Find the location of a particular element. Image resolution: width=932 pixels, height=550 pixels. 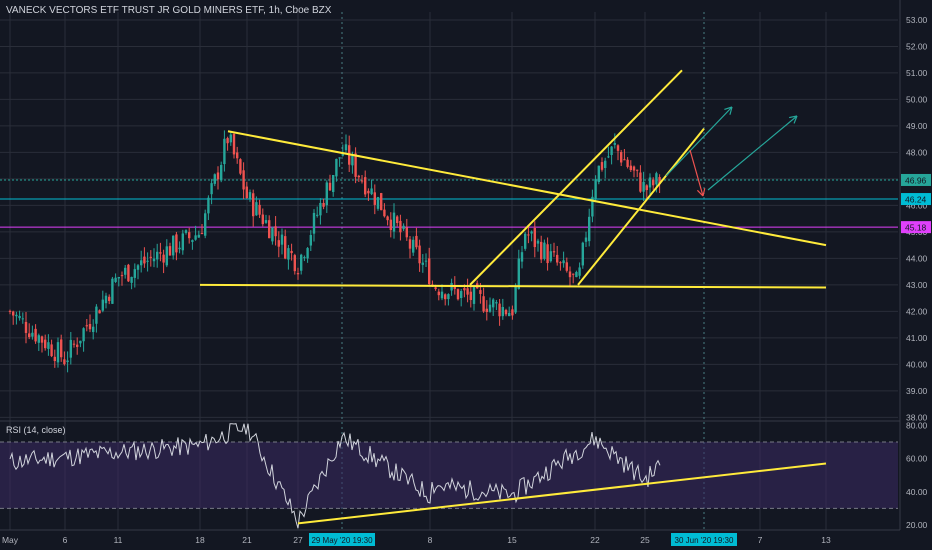

time-tick-label: 13 is located at coordinates (826, 540).